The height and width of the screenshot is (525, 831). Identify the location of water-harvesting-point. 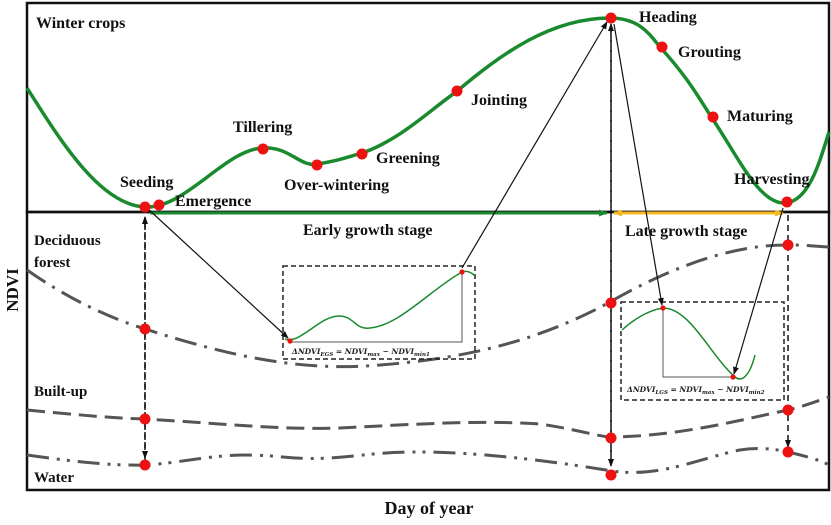
(788, 452).